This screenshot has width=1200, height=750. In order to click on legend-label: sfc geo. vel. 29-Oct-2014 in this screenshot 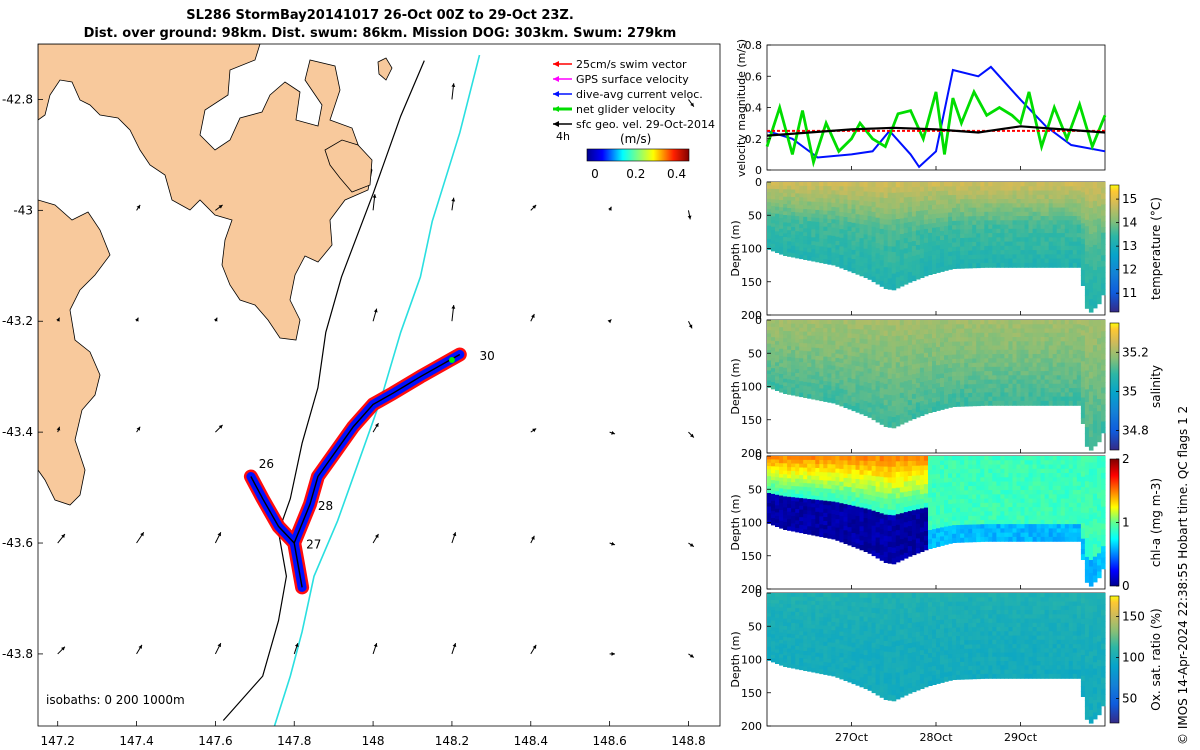, I will do `click(645, 124)`.